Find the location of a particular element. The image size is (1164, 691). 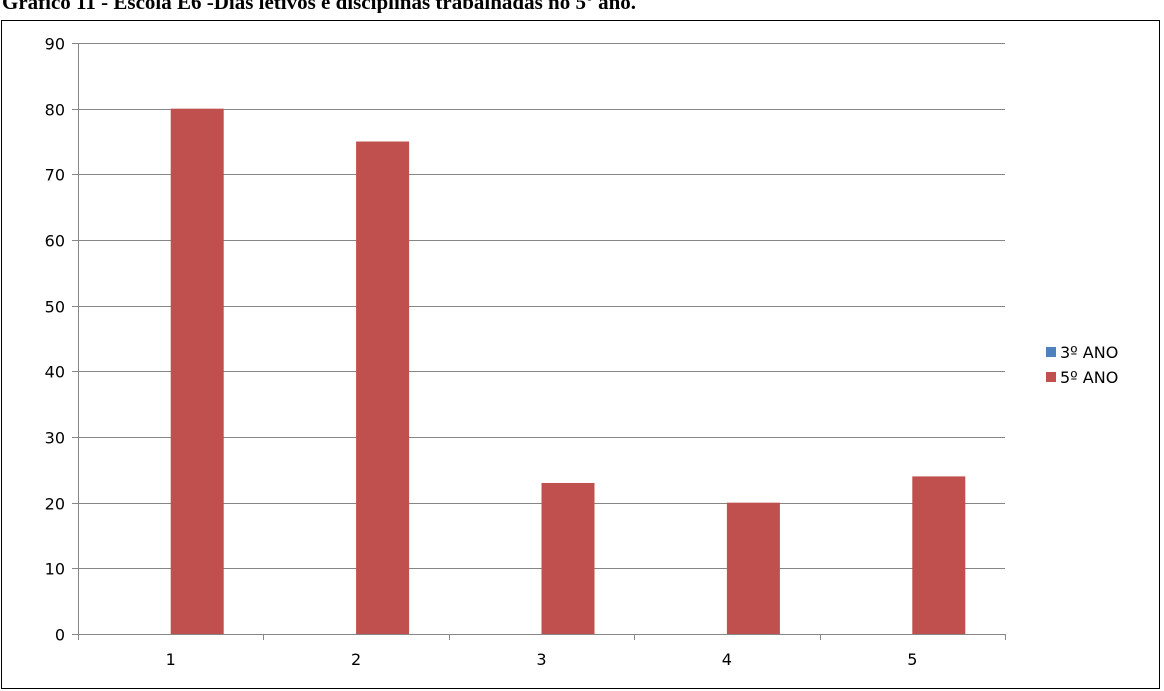

y-tick-label: 80 is located at coordinates (55, 110).